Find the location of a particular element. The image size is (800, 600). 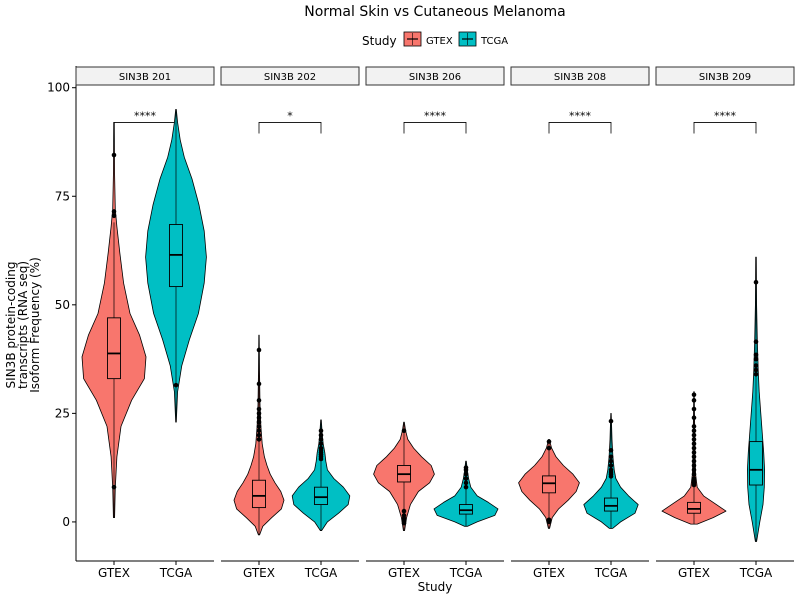

y-axis-label-line-1: SIN3B protein-coding is located at coordinates (11, 325).